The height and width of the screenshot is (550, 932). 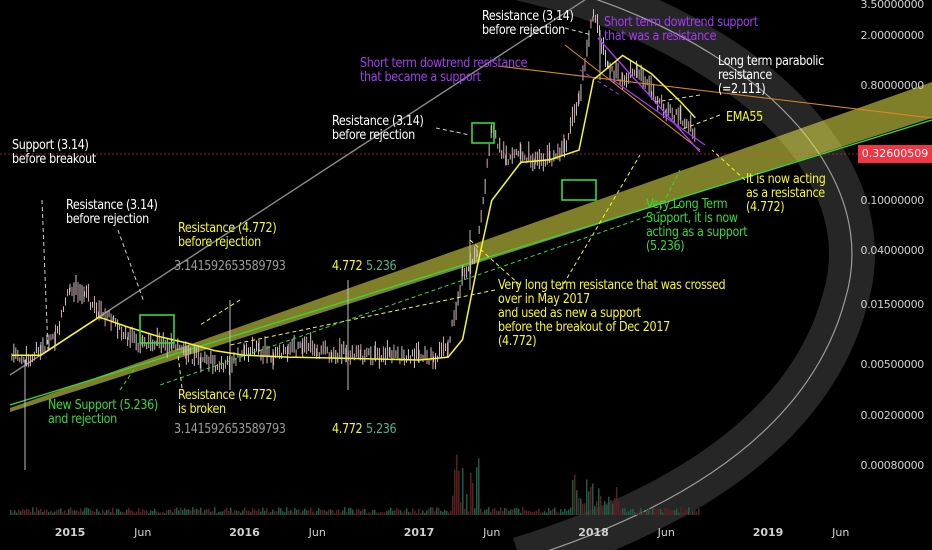 What do you see at coordinates (677, 98) in the screenshot?
I see `arrow-parabolic` at bounding box center [677, 98].